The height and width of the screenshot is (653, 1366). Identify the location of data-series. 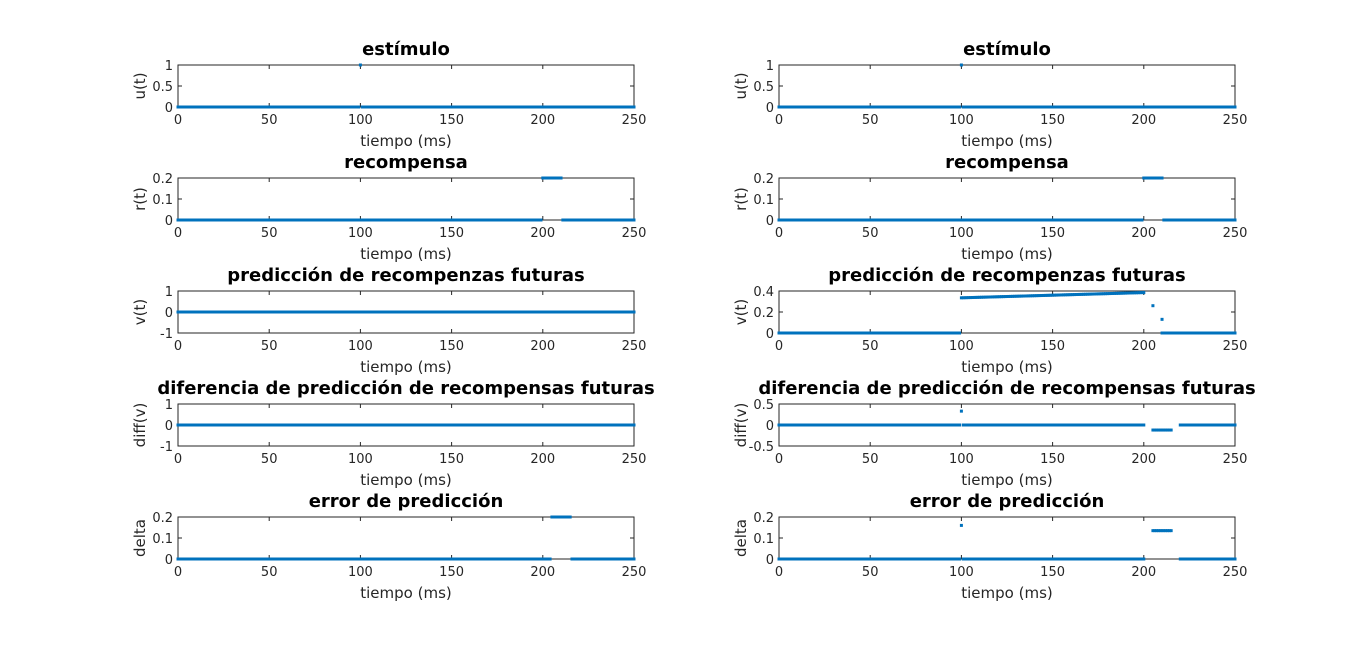
(406, 199).